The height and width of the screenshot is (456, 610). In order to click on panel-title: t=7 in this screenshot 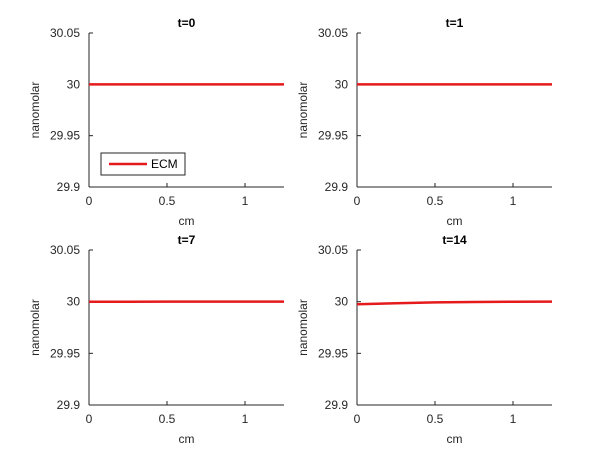, I will do `click(187, 240)`.